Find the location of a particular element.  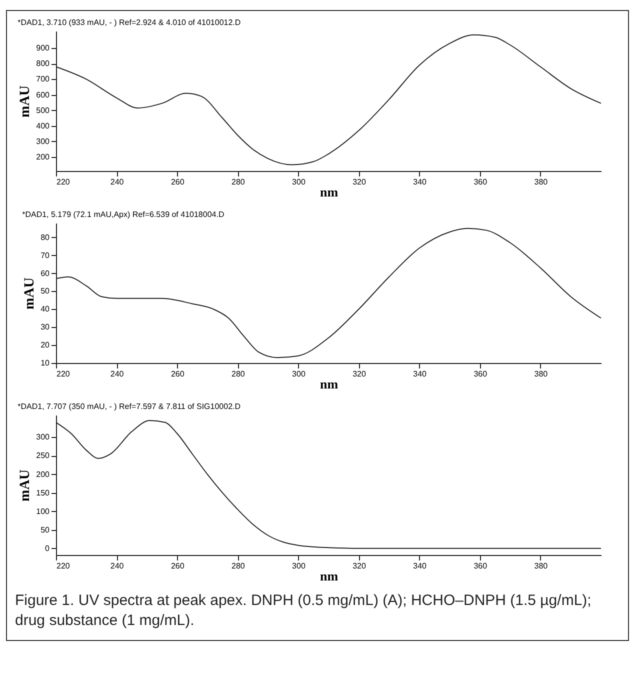

y-tick-label: 100 is located at coordinates (43, 511).